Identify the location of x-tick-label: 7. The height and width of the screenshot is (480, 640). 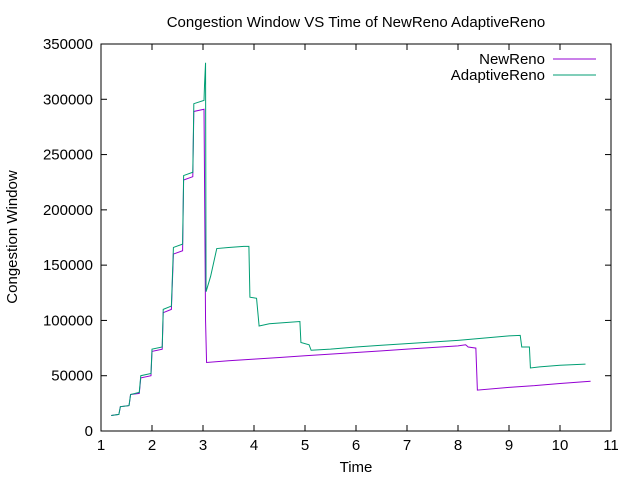
(407, 445).